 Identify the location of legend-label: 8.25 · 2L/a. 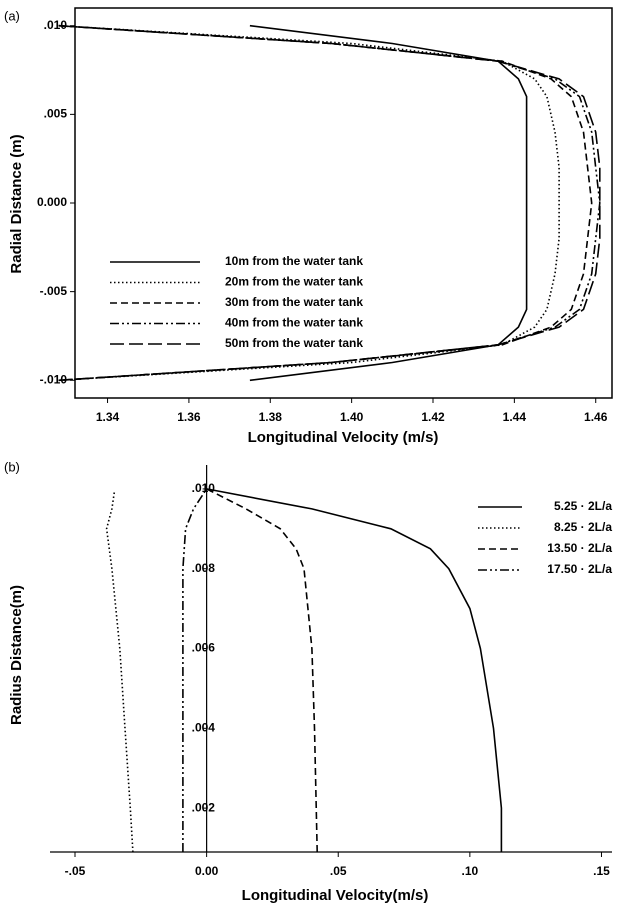
(583, 527).